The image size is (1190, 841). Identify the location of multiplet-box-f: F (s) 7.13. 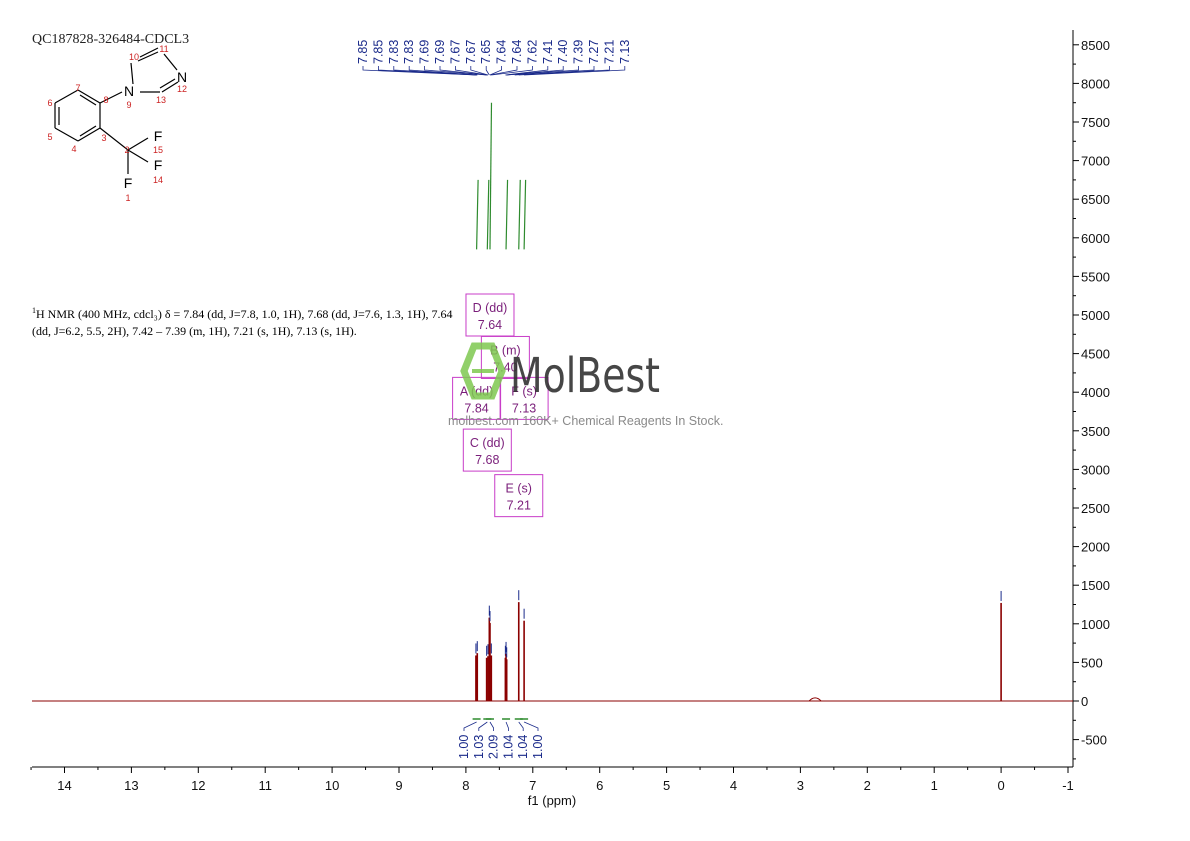
(524, 398).